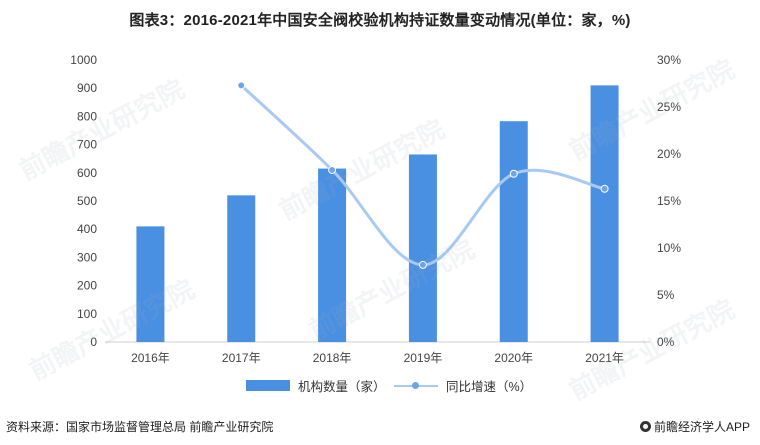 This screenshot has height=445, width=760. I want to click on right-axis-tick-label: 20%, so click(669, 154).